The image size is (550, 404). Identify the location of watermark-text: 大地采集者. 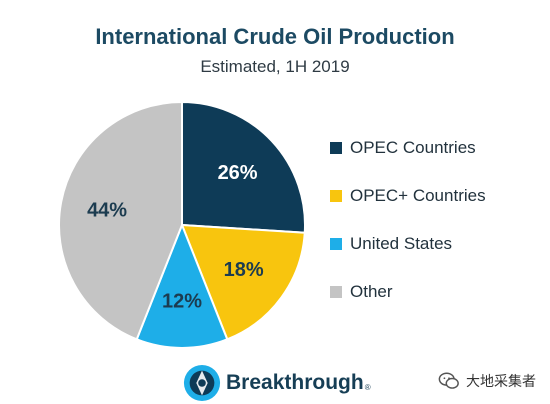
(501, 381).